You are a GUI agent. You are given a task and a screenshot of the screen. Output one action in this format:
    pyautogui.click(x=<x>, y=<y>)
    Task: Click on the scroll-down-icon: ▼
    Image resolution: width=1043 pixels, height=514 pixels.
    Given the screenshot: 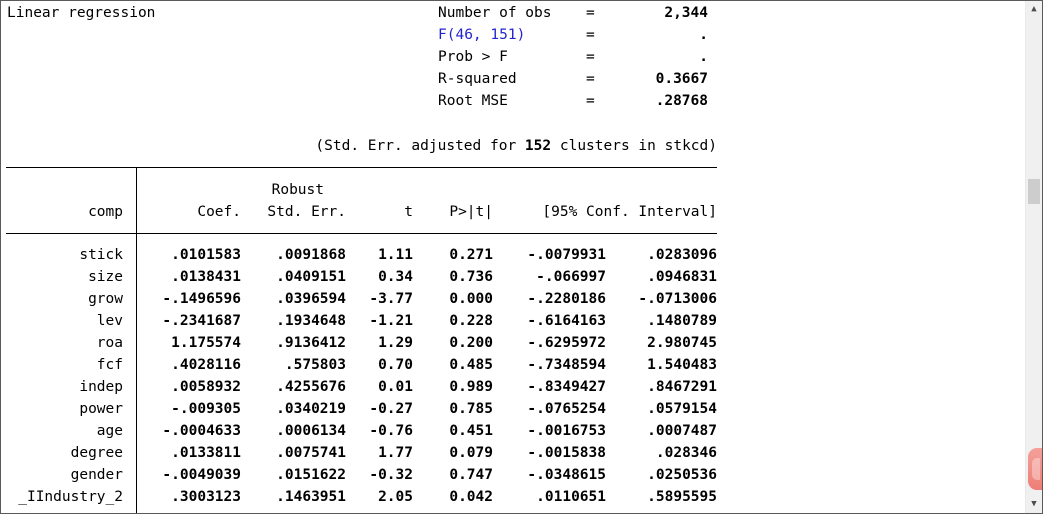 What is the action you would take?
    pyautogui.click(x=1034, y=504)
    